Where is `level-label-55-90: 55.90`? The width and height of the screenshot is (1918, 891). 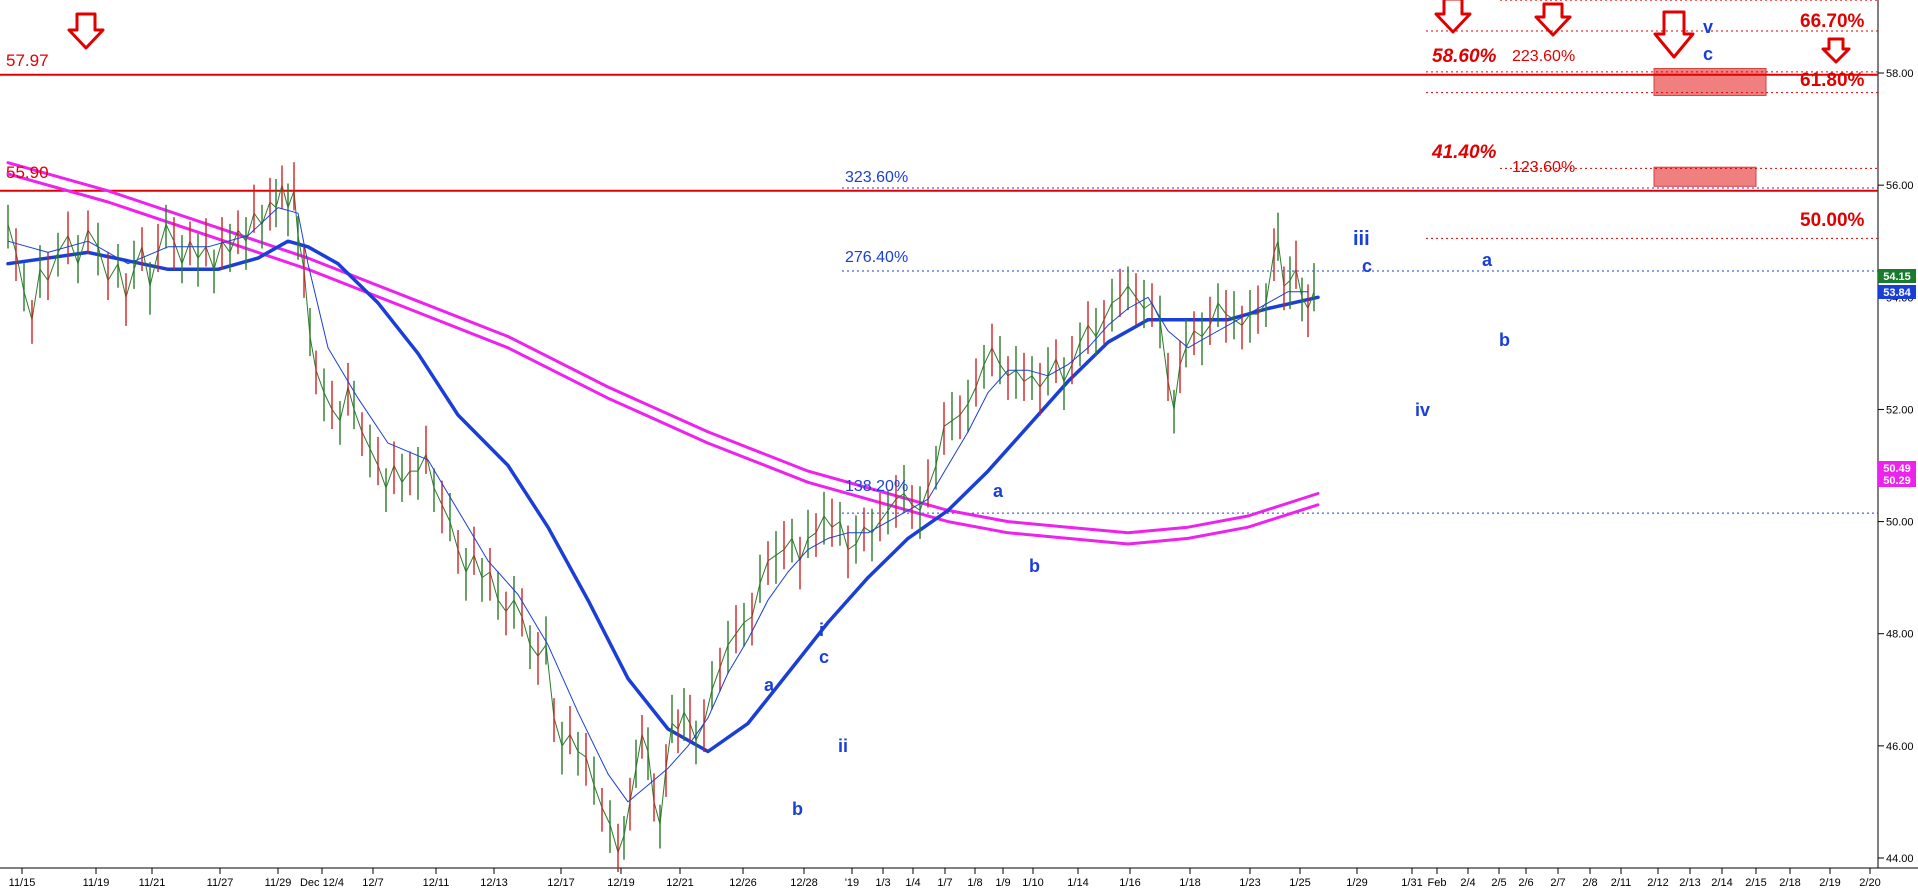
level-label-55-90: 55.90 is located at coordinates (27, 172).